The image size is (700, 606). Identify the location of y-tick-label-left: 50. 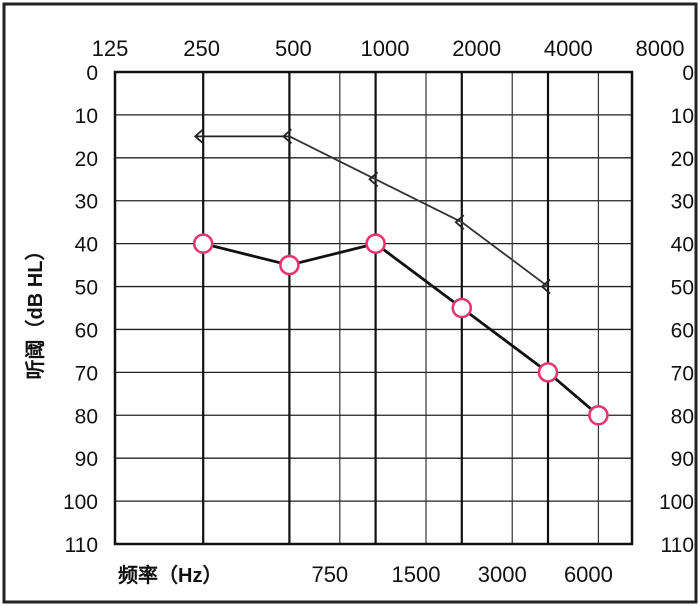
(86, 288).